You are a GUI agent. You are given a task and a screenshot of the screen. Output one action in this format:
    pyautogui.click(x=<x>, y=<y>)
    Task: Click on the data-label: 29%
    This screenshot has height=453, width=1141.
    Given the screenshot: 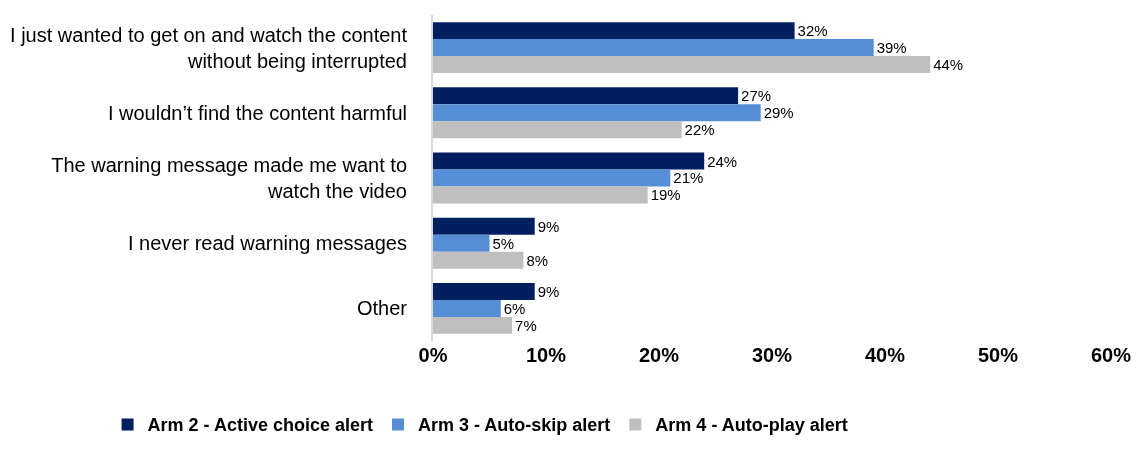 What is the action you would take?
    pyautogui.click(x=778, y=113)
    